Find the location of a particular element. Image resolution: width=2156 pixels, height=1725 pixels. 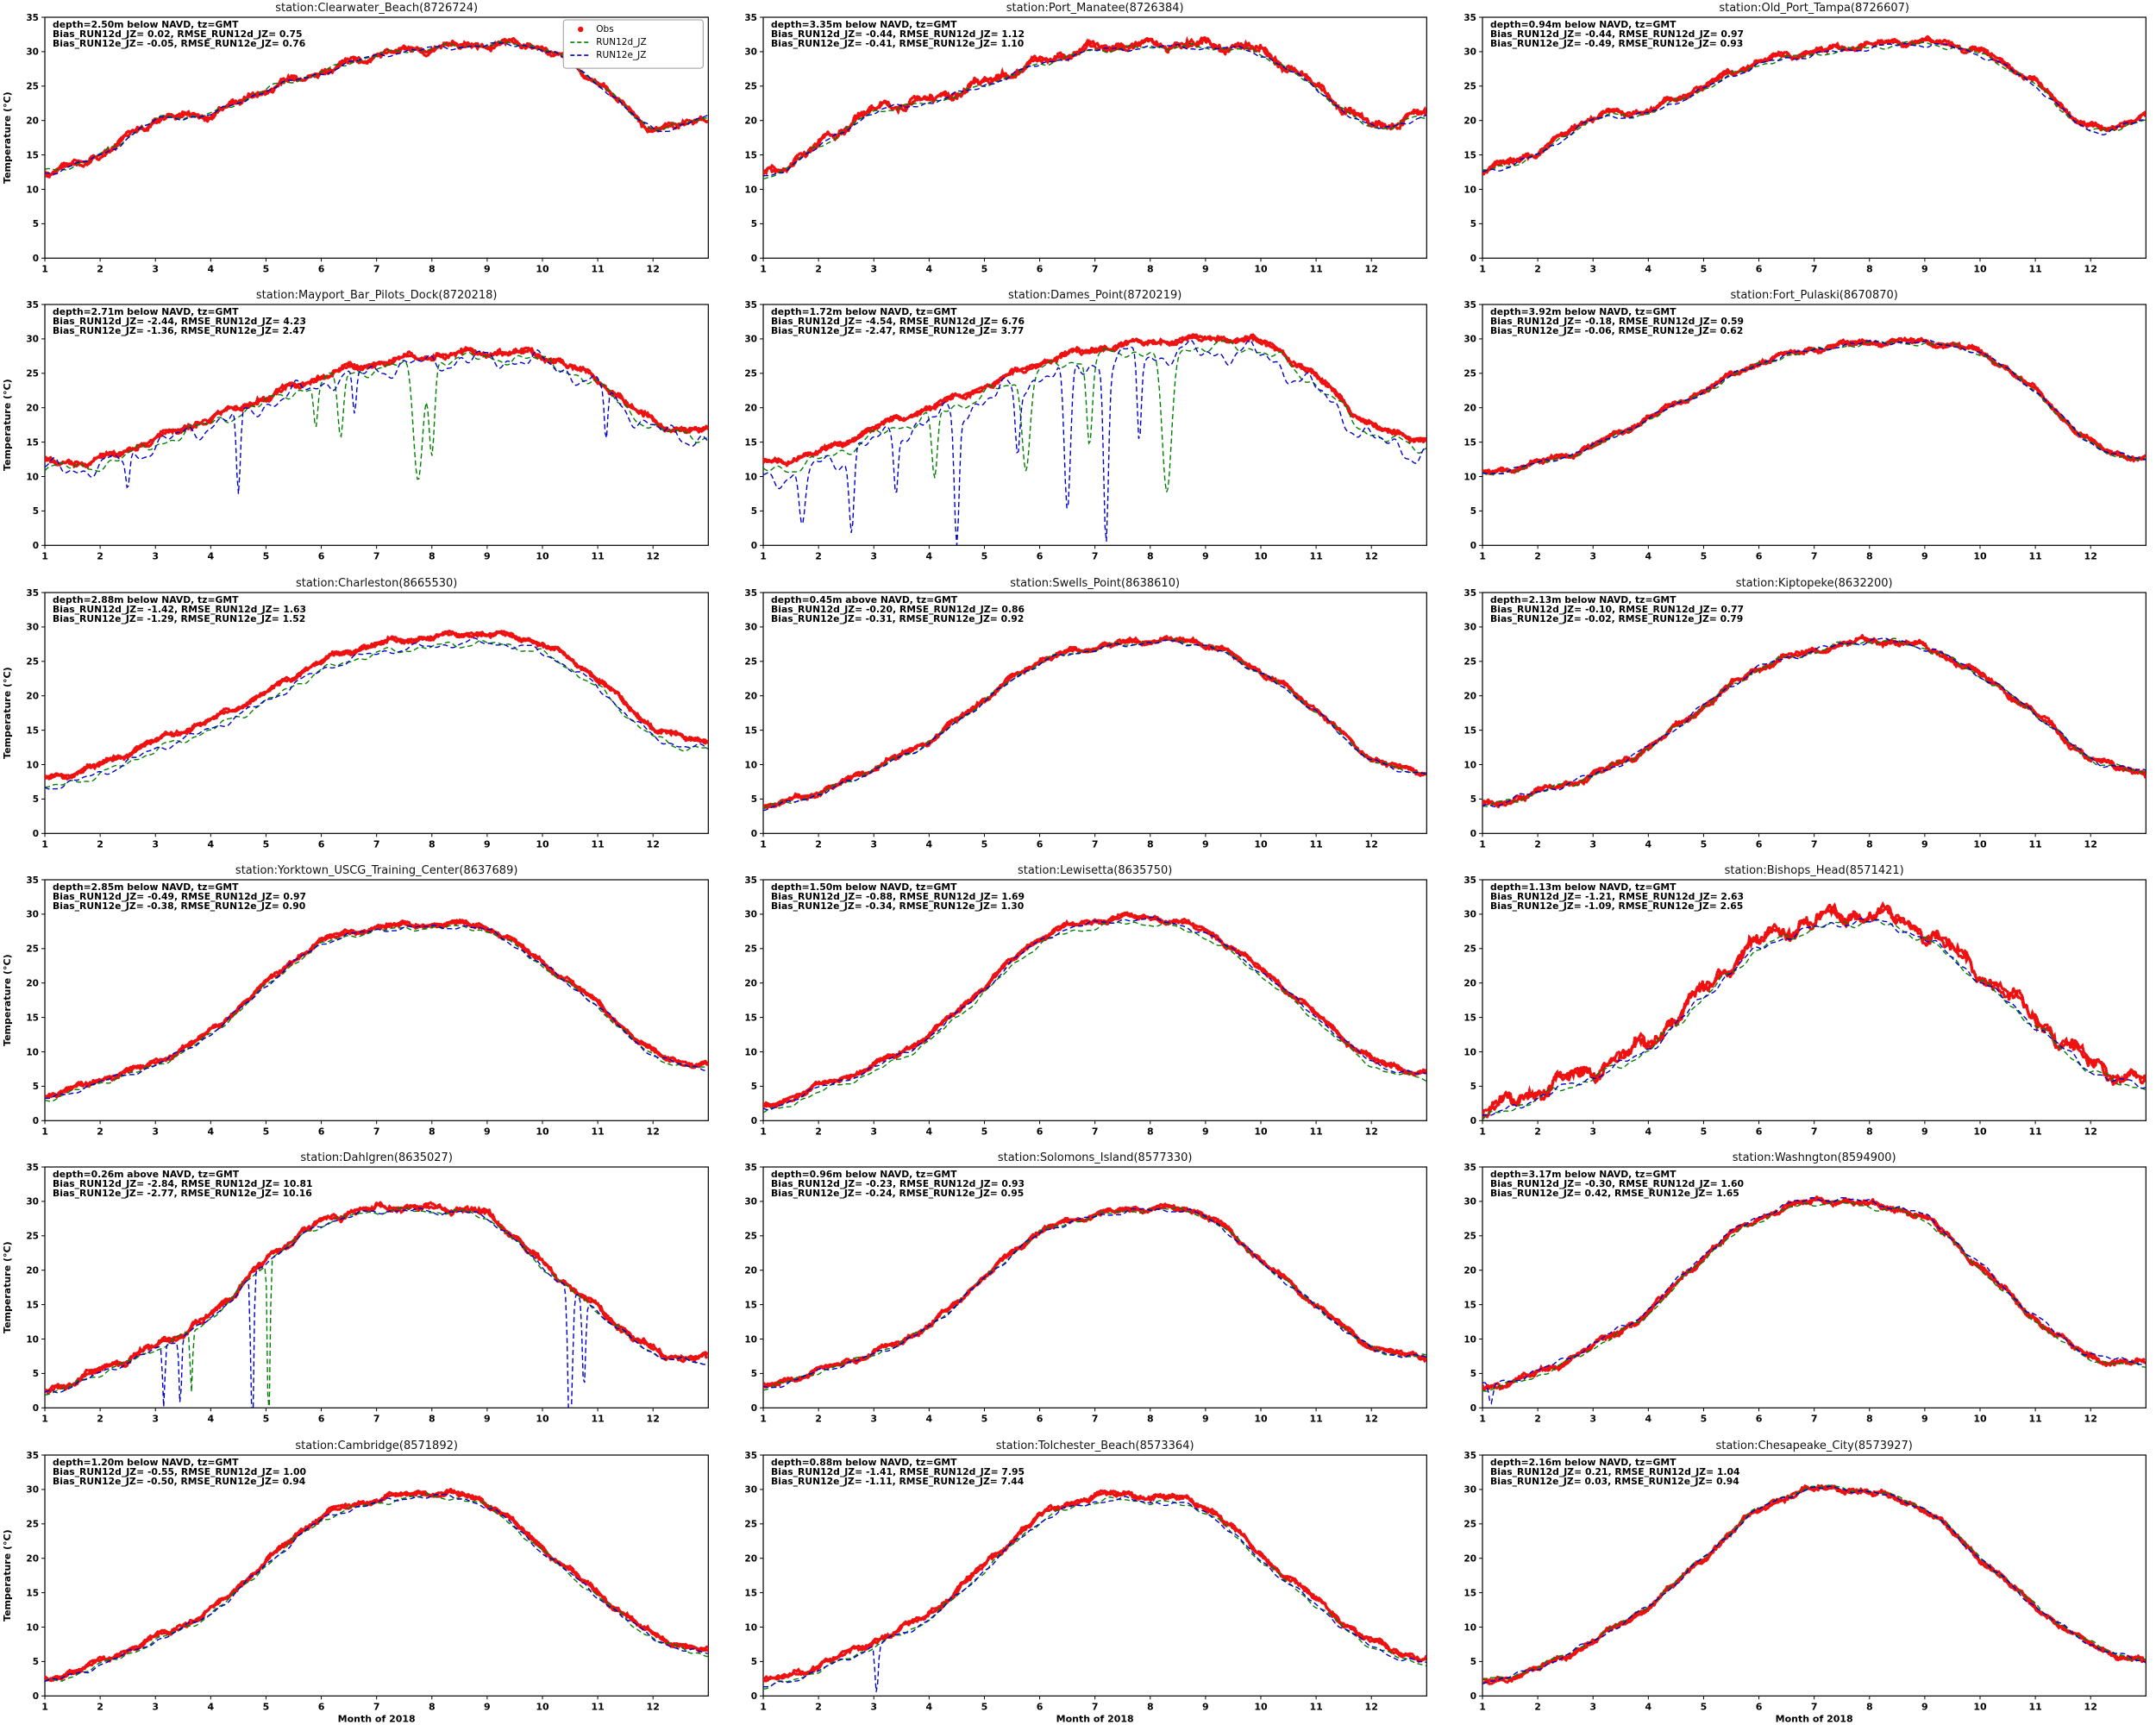

plot-title: station:Bishops_Head(8571421) is located at coordinates (1813, 871).